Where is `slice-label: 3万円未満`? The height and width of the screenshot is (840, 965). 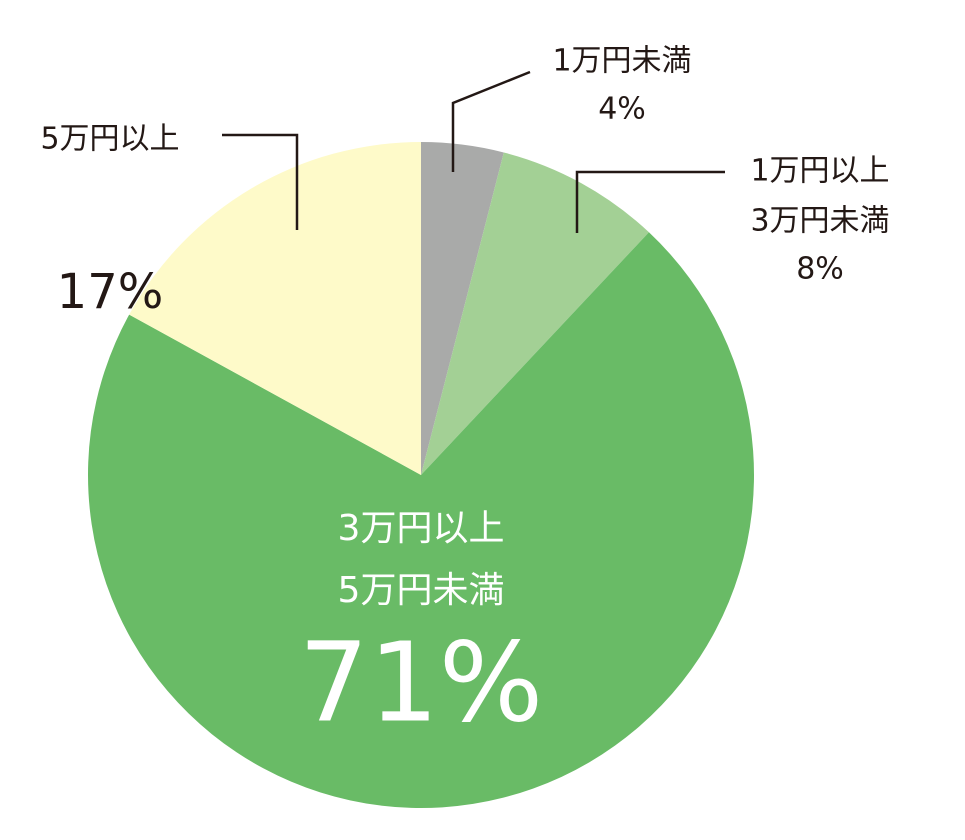 slice-label: 3万円未満 is located at coordinates (819, 221).